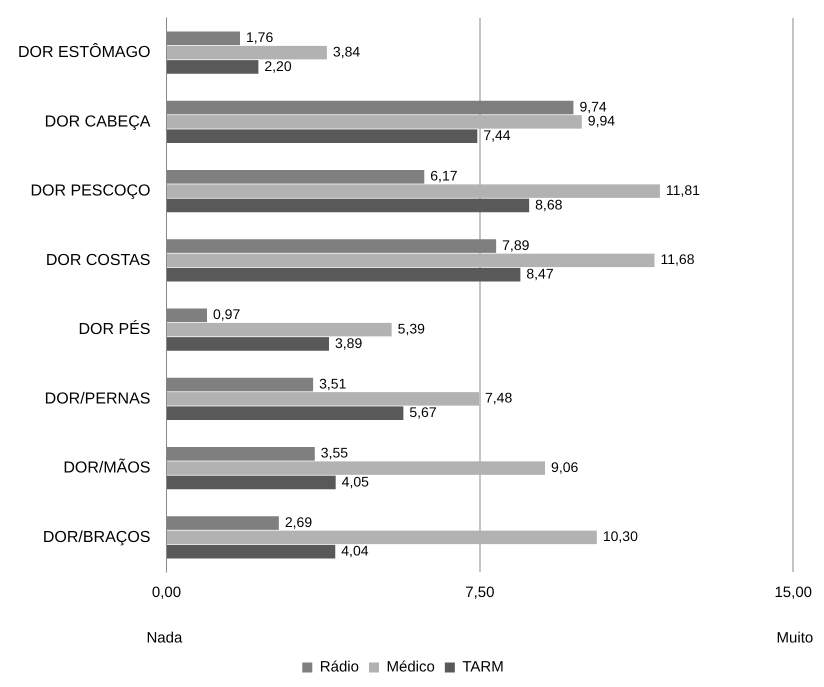  What do you see at coordinates (260, 37) in the screenshot?
I see `data-label: 1,76` at bounding box center [260, 37].